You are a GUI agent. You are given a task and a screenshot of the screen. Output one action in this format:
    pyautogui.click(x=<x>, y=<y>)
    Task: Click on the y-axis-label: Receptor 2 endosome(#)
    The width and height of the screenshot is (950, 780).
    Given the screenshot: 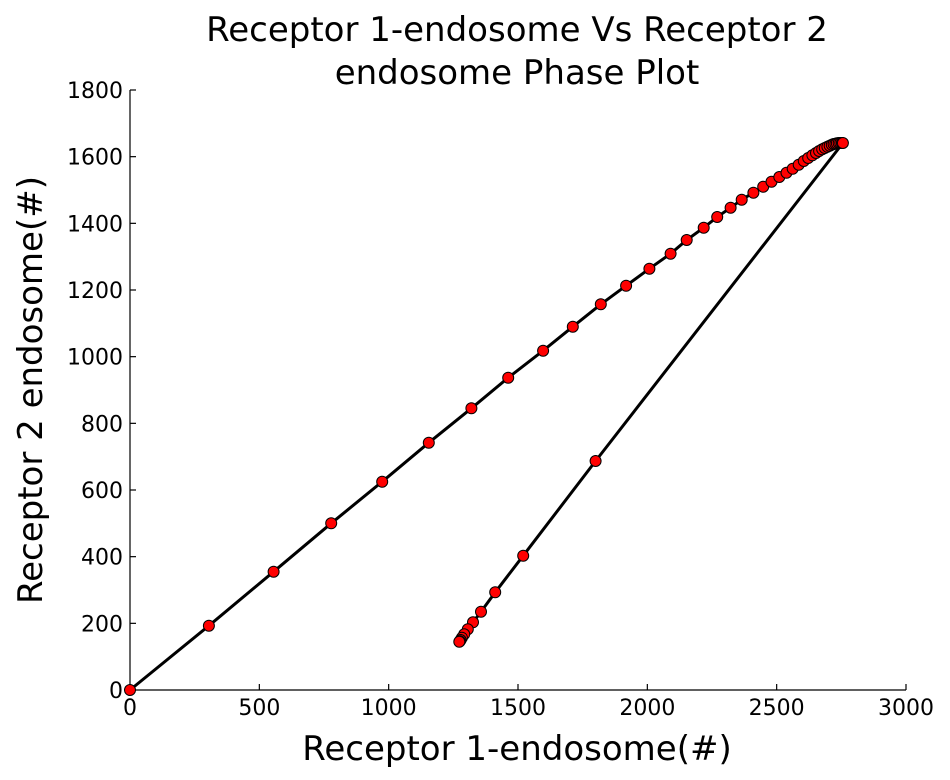 What is the action you would take?
    pyautogui.click(x=31, y=390)
    